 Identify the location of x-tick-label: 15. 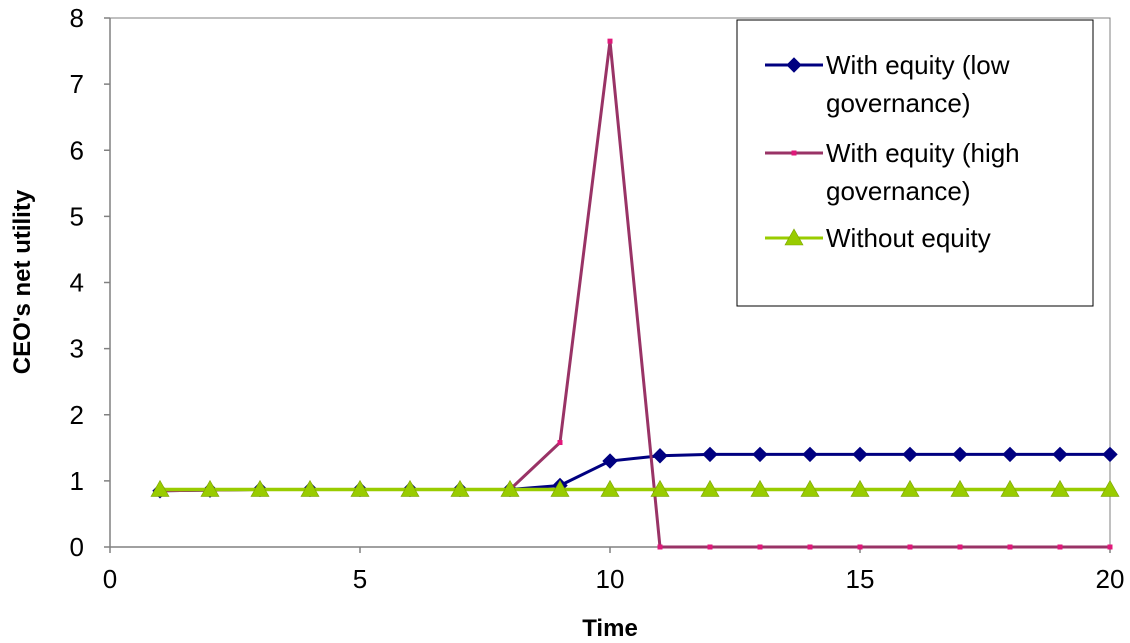
(860, 579).